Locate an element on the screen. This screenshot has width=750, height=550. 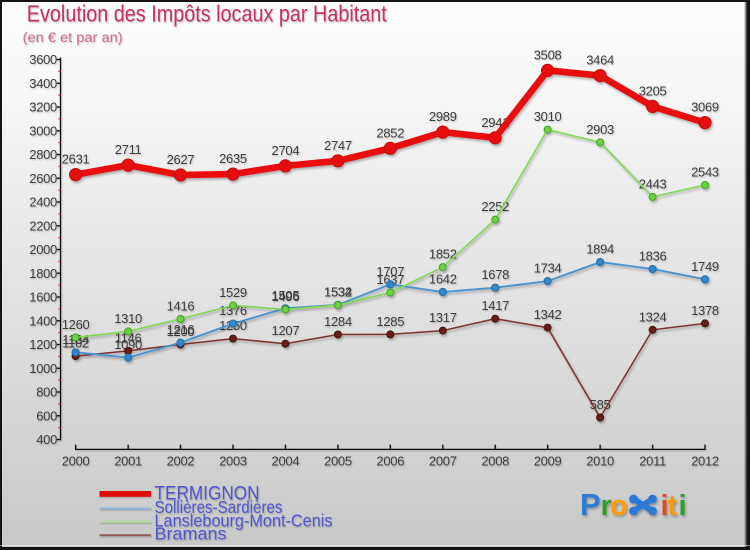
svg-text: 800 is located at coordinates (46, 392).